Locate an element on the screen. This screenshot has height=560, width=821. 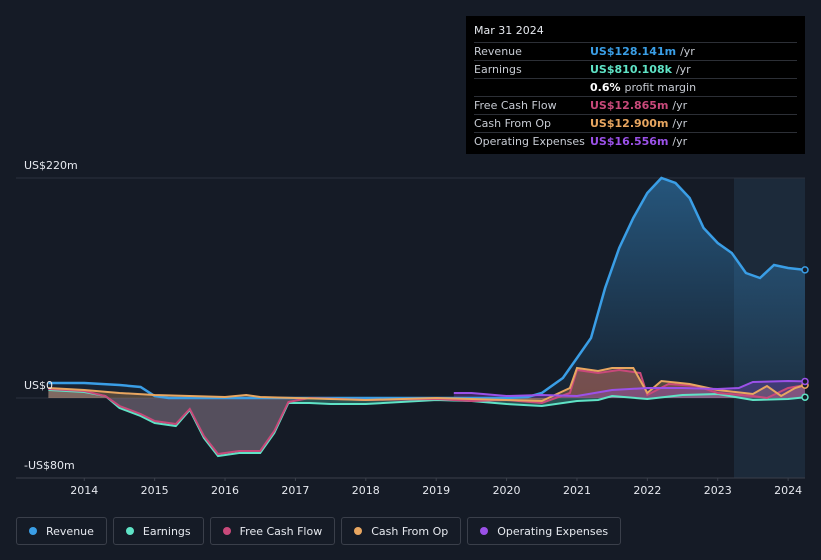
legend-item: Free Cash Flow is located at coordinates (272, 531).